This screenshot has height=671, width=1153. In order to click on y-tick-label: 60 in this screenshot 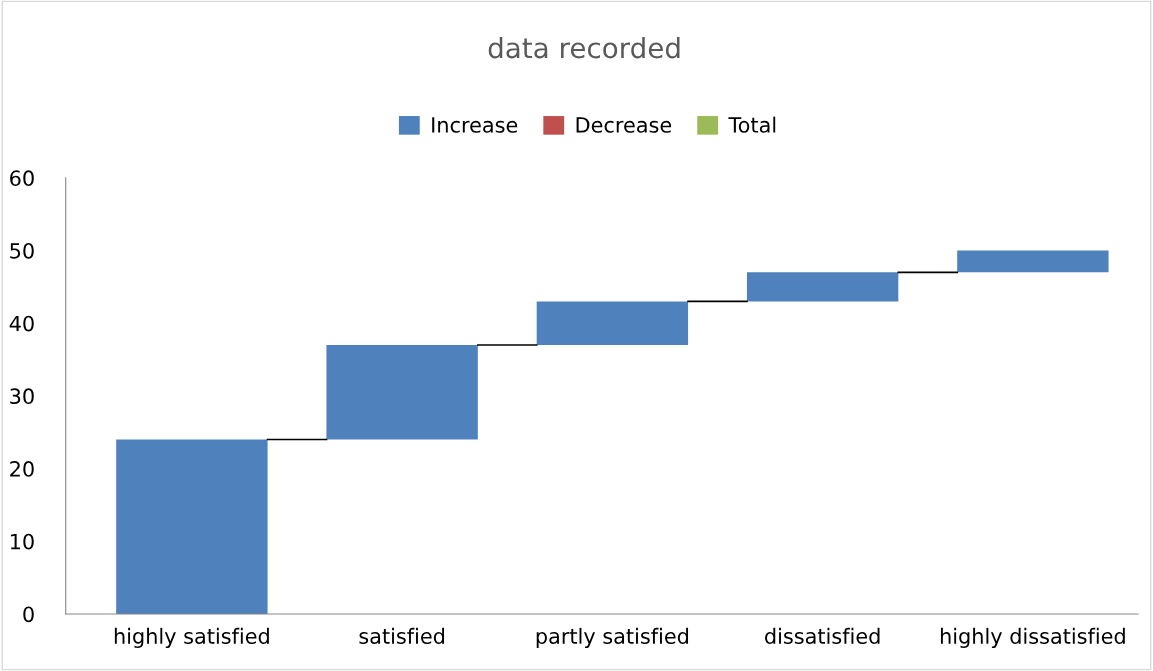, I will do `click(22, 178)`.